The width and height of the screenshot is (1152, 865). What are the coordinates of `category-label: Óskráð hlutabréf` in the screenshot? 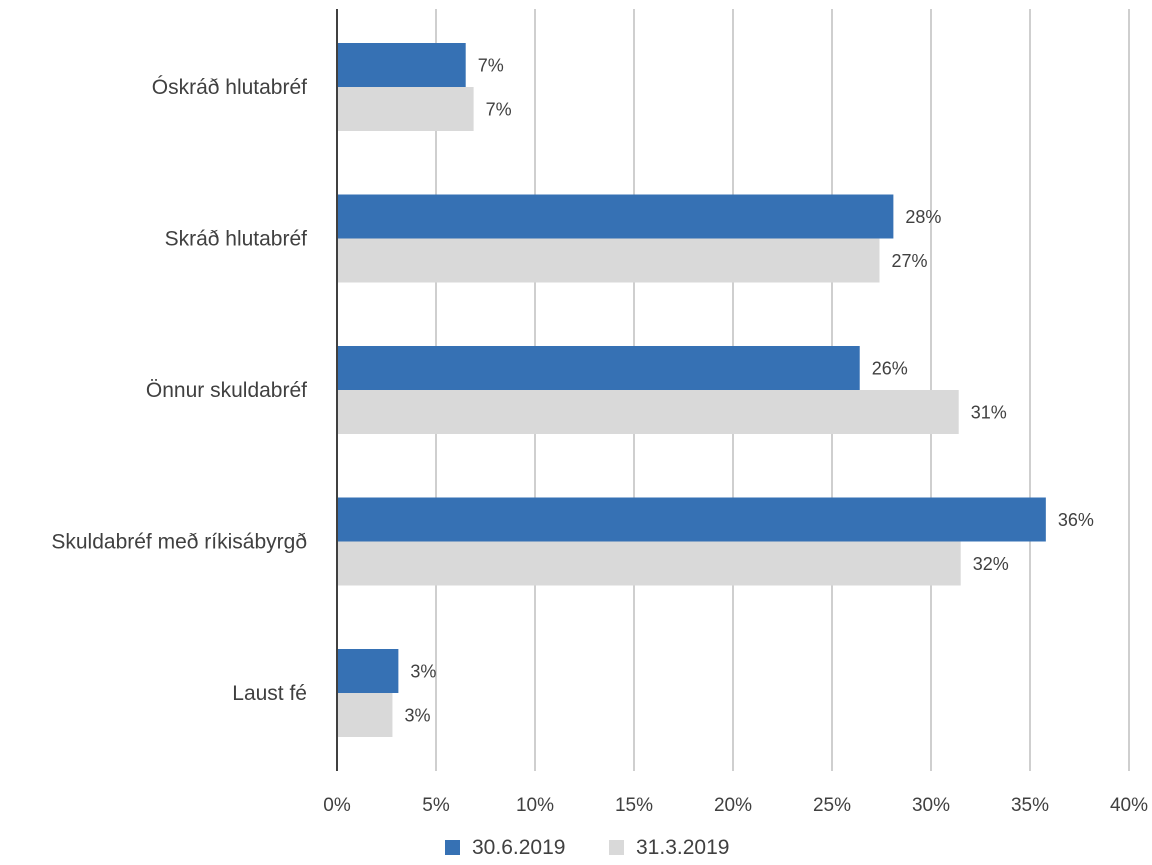 It's located at (229, 87).